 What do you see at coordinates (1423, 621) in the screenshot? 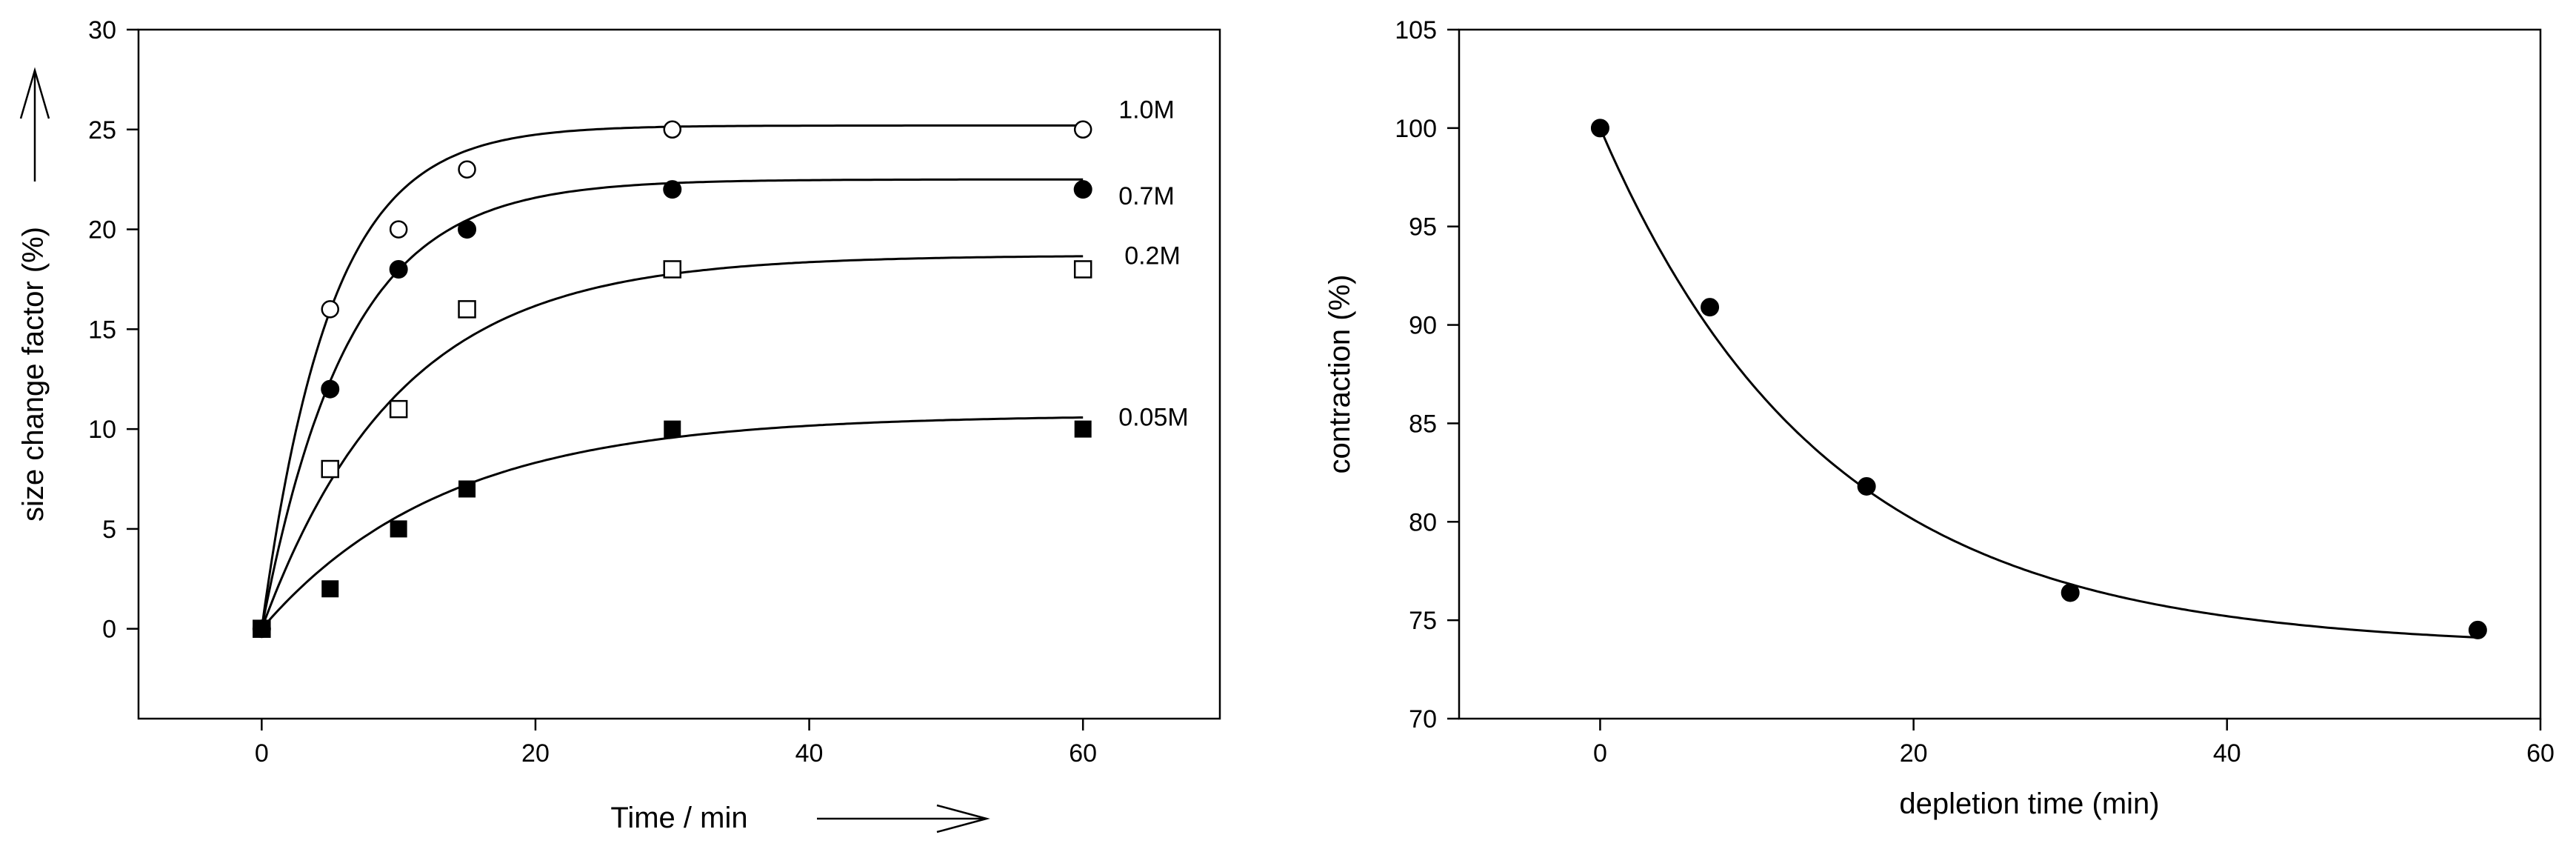
I see `y-tick-label: 75` at bounding box center [1423, 621].